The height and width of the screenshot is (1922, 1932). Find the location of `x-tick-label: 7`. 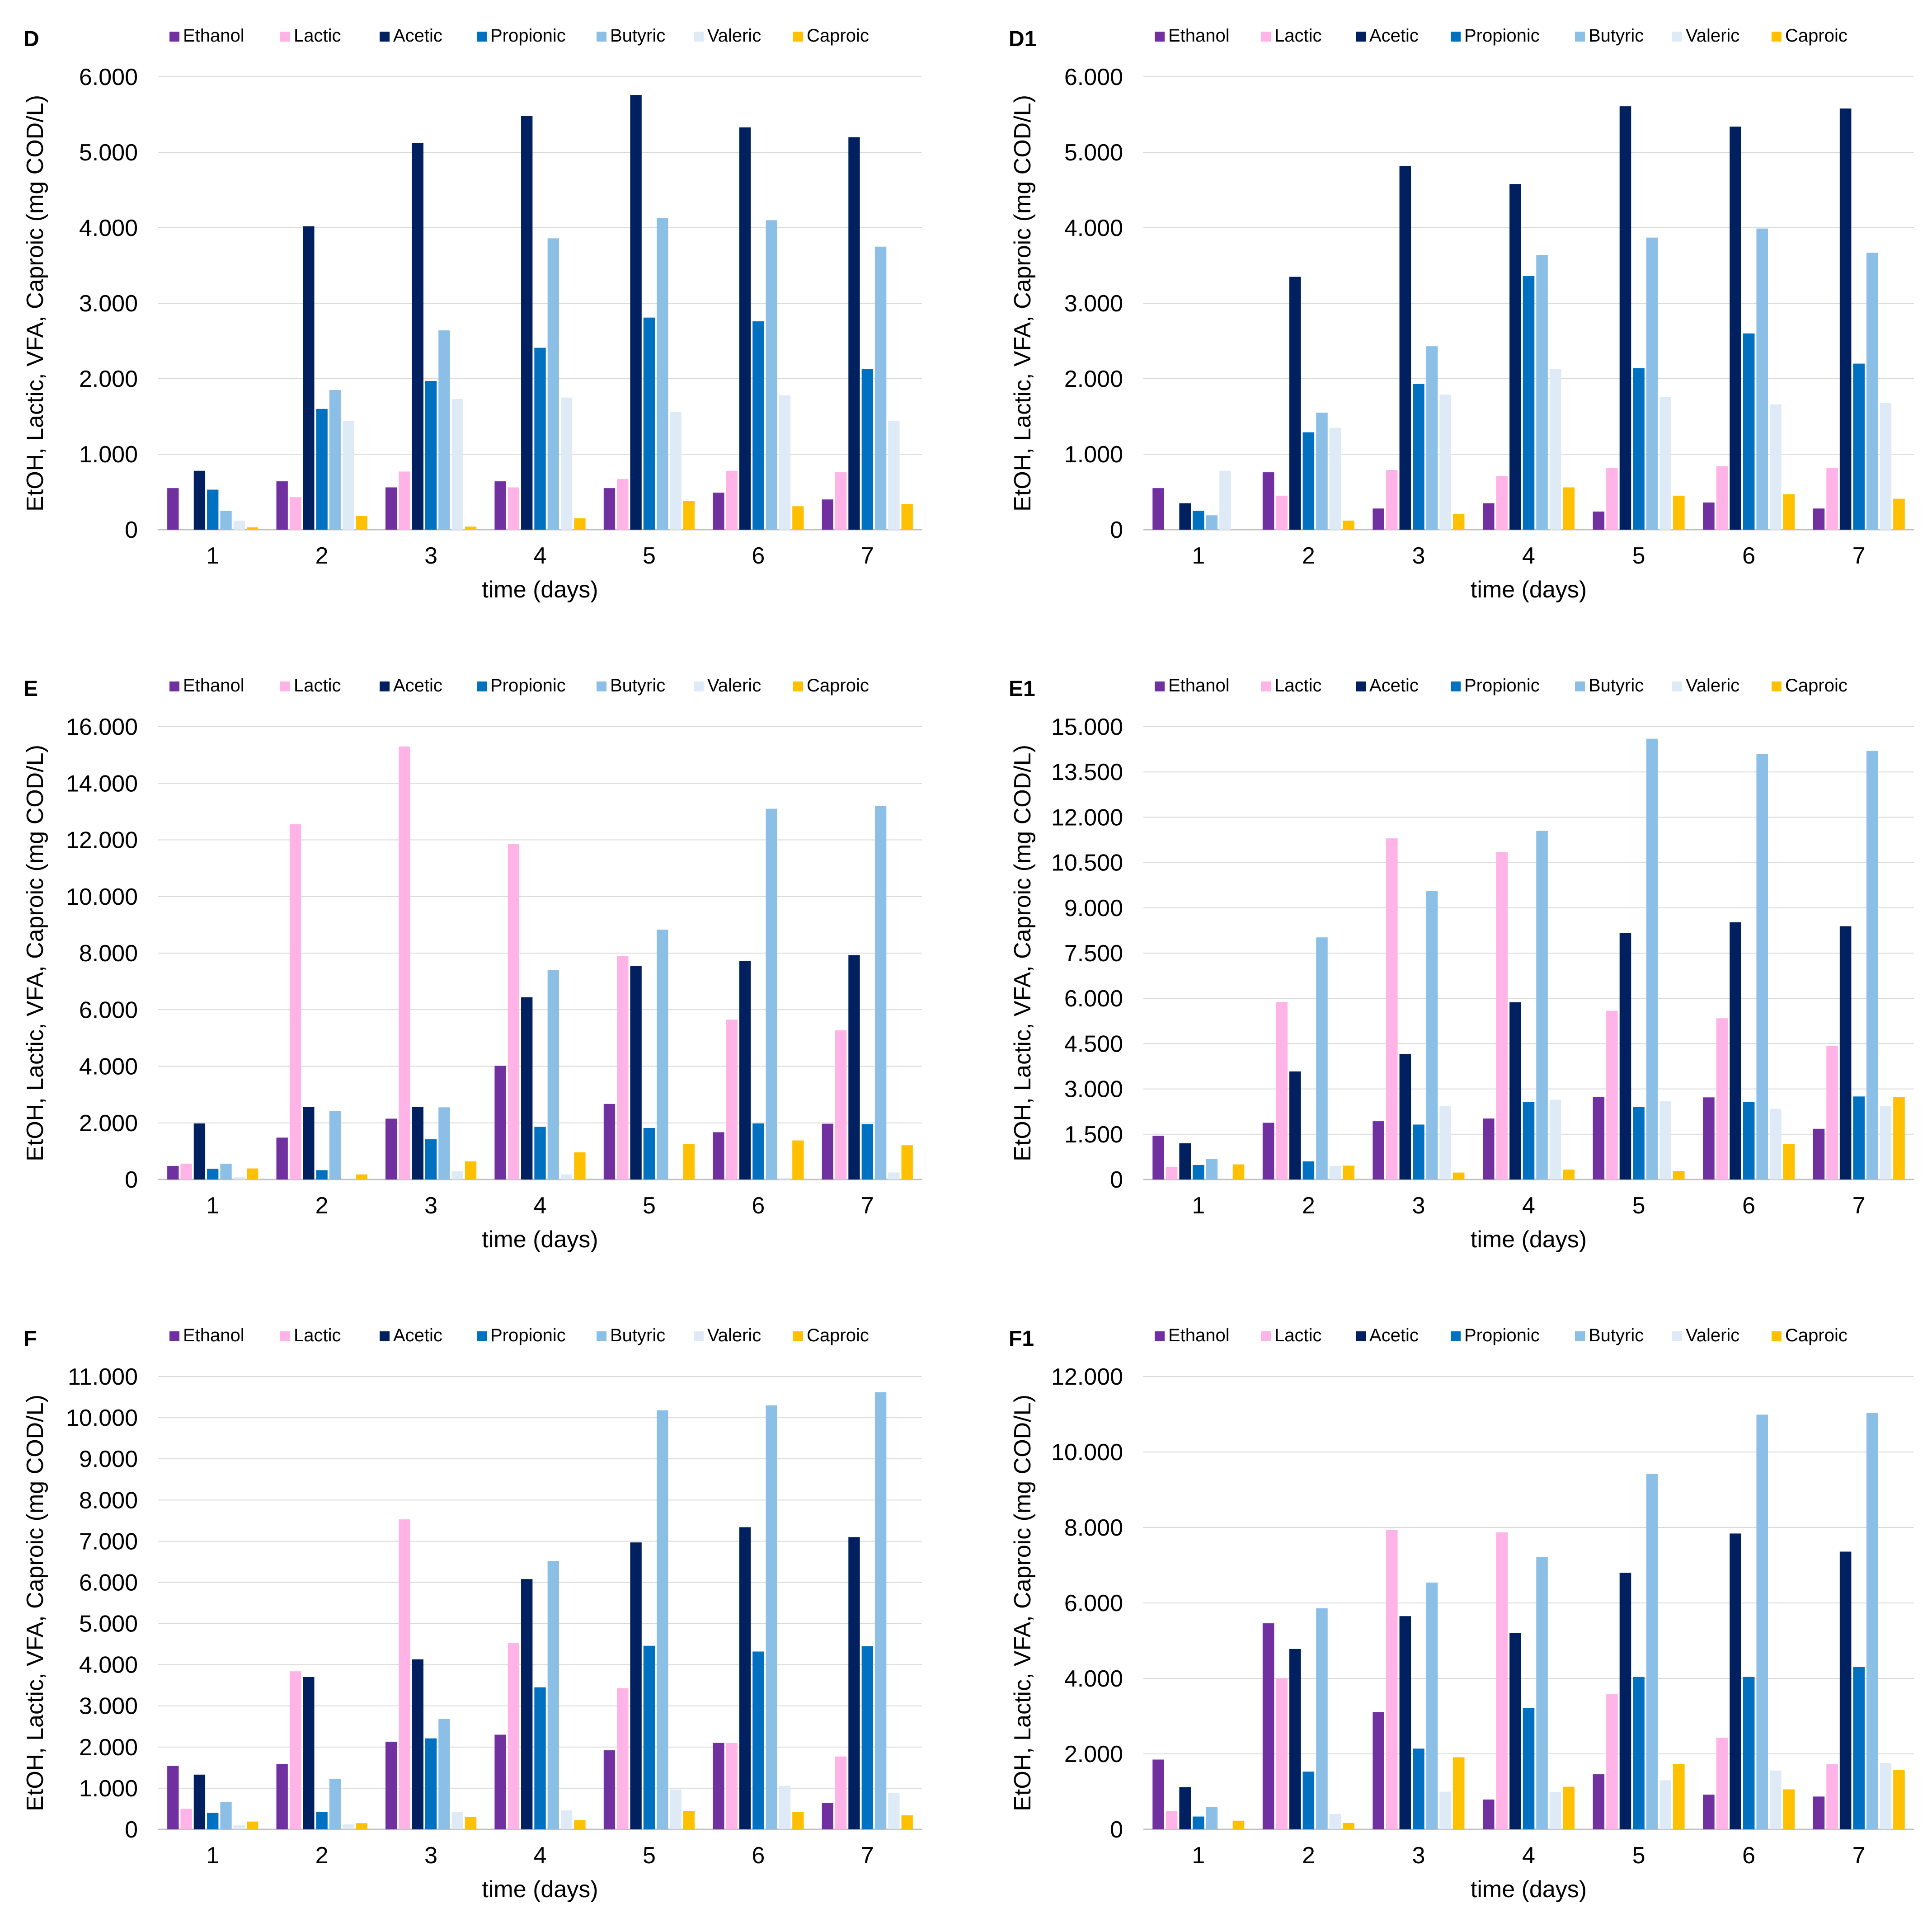

x-tick-label: 7 is located at coordinates (868, 556).